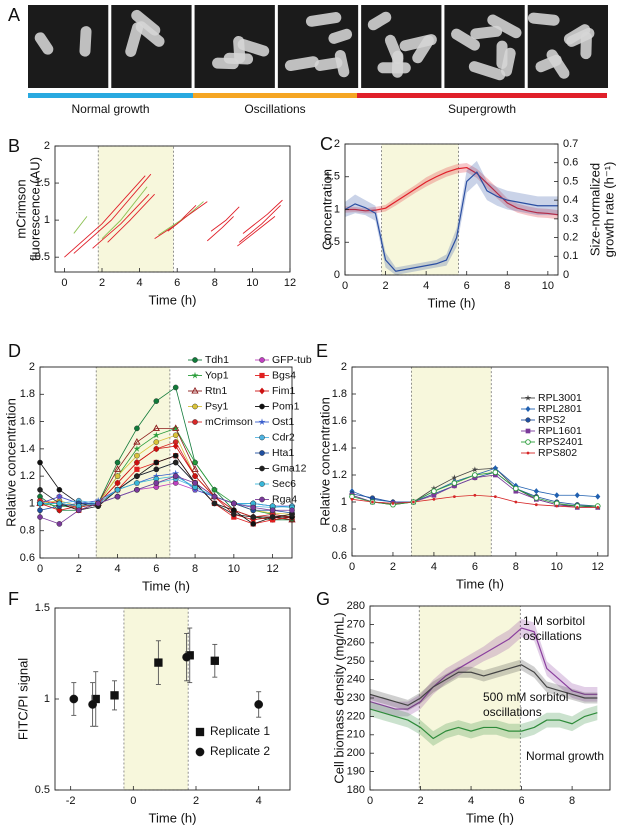 The width and height of the screenshot is (625, 827). What do you see at coordinates (240, 731) in the screenshot?
I see `legend-label: Replicate 1` at bounding box center [240, 731].